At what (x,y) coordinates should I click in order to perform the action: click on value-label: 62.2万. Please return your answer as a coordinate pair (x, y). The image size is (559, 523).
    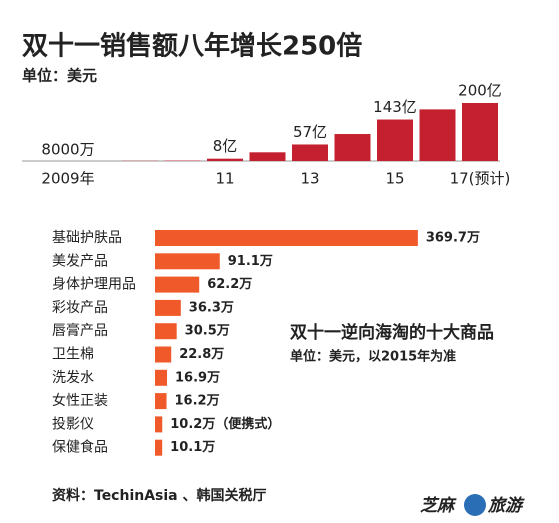
    Looking at the image, I should click on (229, 284).